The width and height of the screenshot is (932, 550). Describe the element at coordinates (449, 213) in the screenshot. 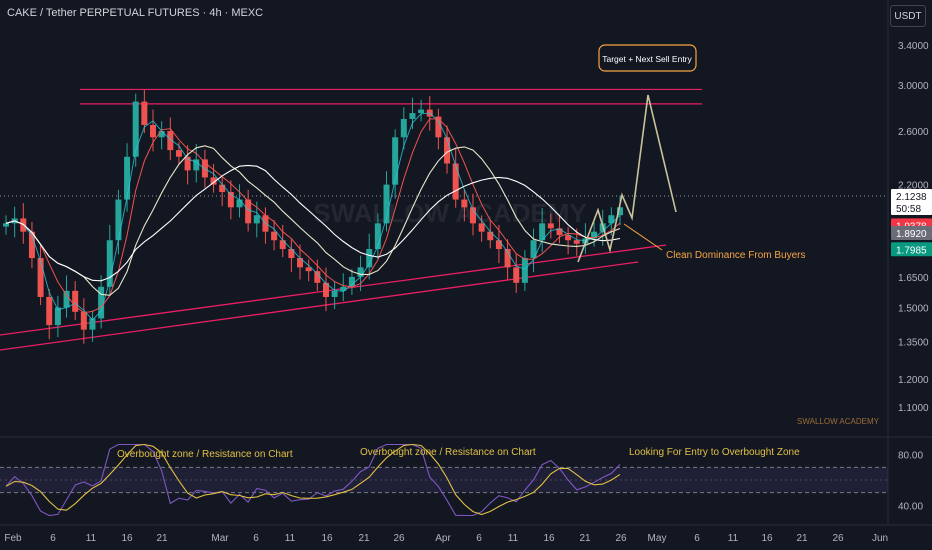

I see `watermark-big: SWALLOW ACADEMY` at that location.